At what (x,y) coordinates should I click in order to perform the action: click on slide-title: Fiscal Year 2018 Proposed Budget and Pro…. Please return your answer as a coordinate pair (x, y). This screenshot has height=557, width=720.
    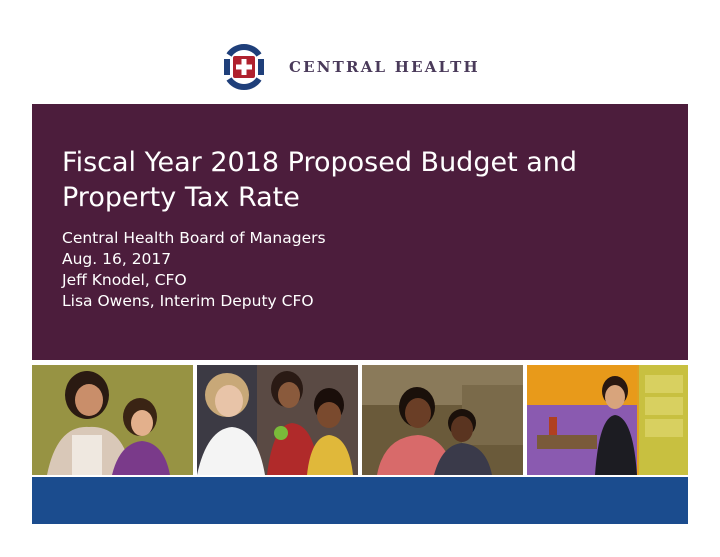
    Looking at the image, I should click on (362, 180).